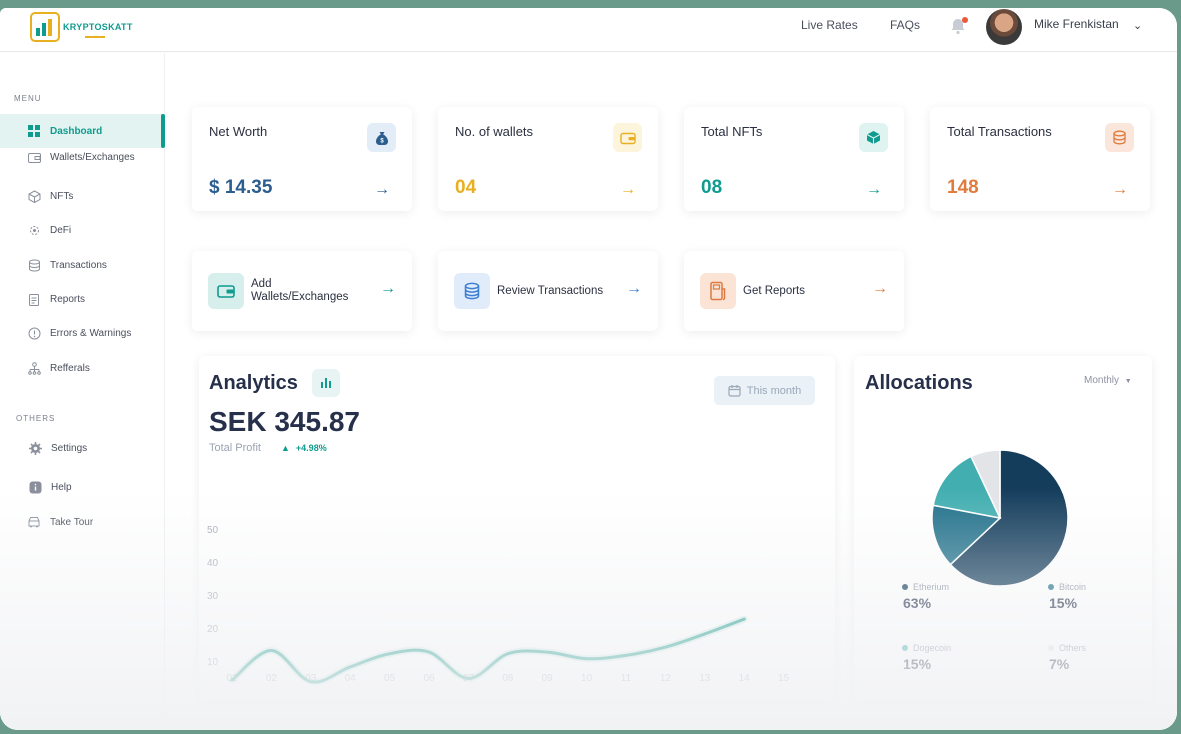 The image size is (1181, 734). I want to click on stat-value: $ 14.35, so click(241, 187).